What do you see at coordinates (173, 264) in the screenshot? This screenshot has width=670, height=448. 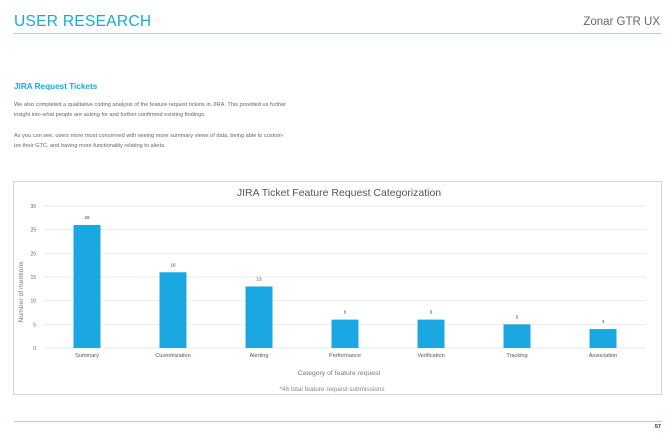 I see `data-label: 16` at bounding box center [173, 264].